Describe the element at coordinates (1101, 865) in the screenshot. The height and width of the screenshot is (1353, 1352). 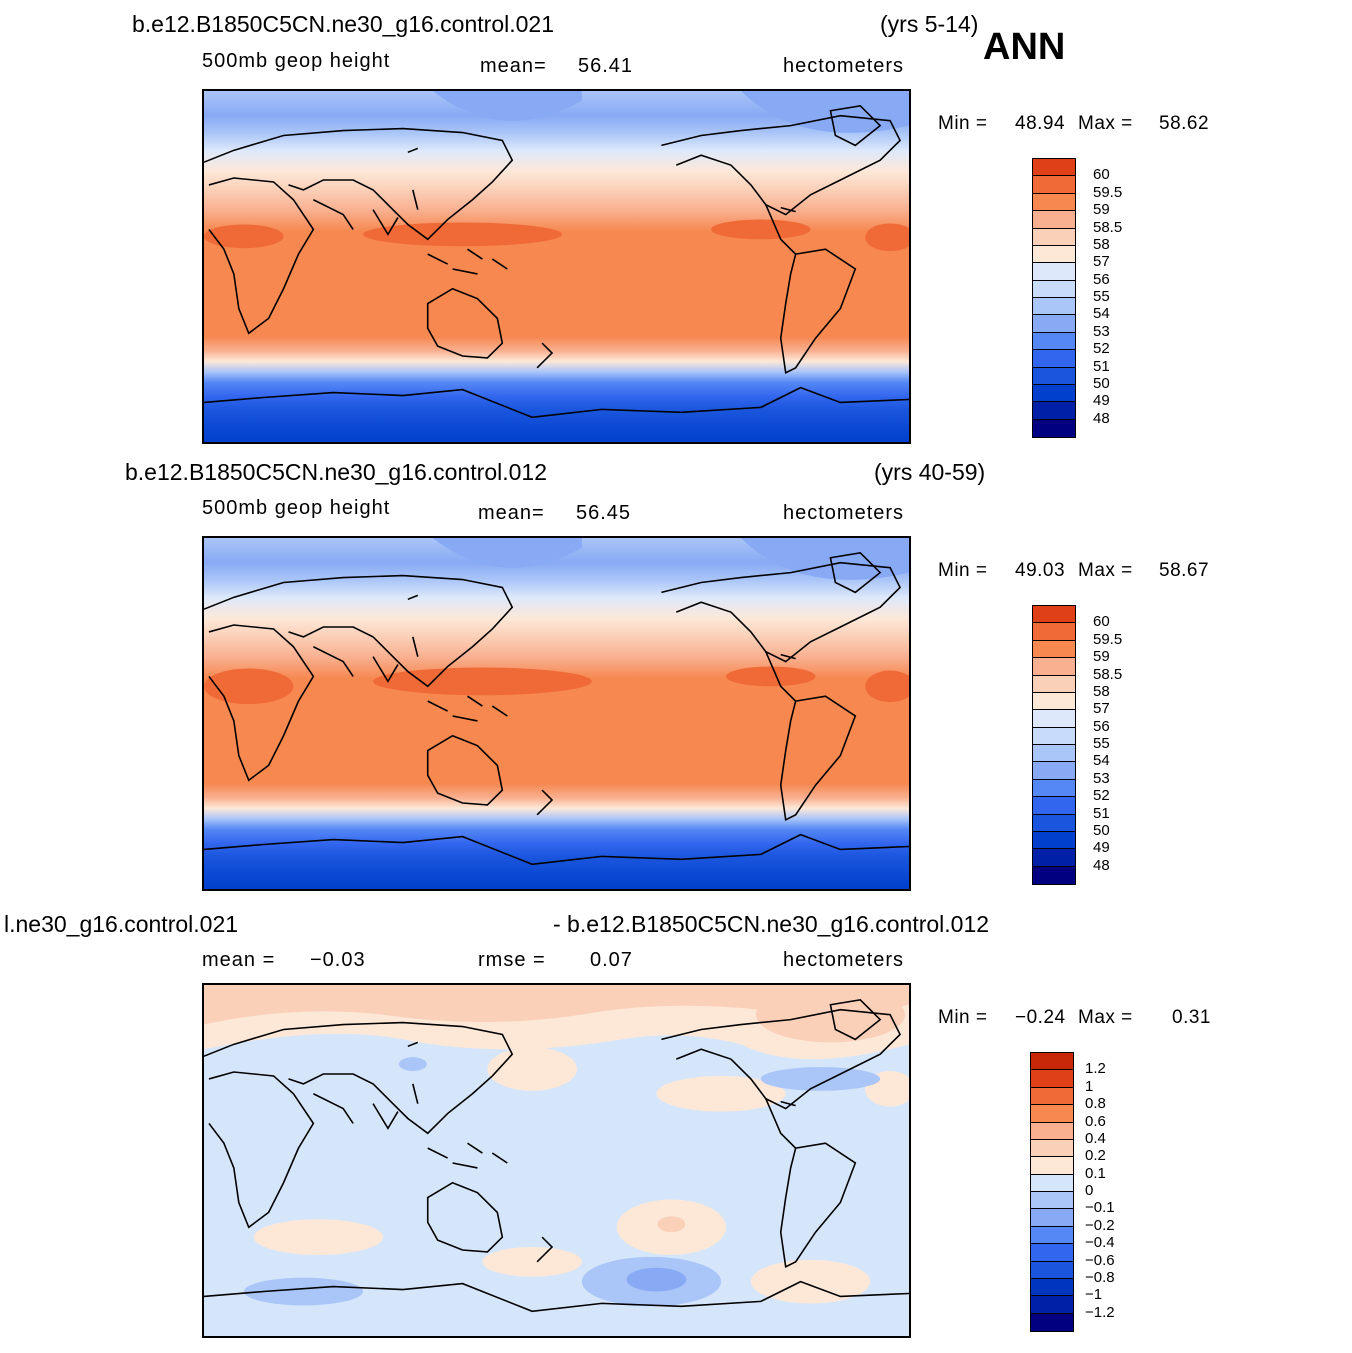
I see `colorbar-label: 48` at that location.